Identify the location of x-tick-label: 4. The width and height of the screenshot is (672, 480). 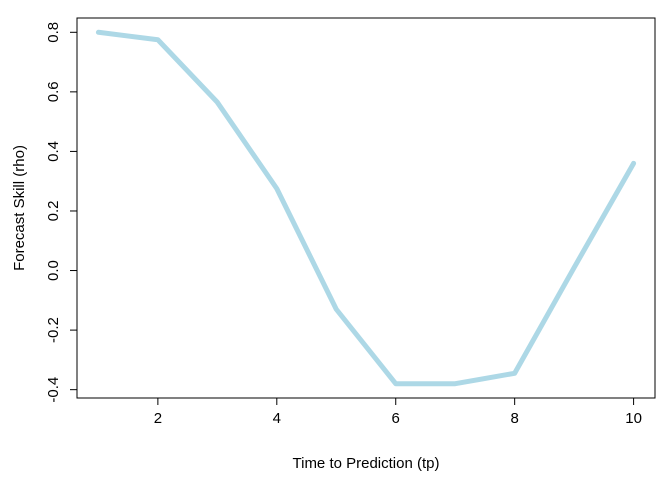
(277, 418).